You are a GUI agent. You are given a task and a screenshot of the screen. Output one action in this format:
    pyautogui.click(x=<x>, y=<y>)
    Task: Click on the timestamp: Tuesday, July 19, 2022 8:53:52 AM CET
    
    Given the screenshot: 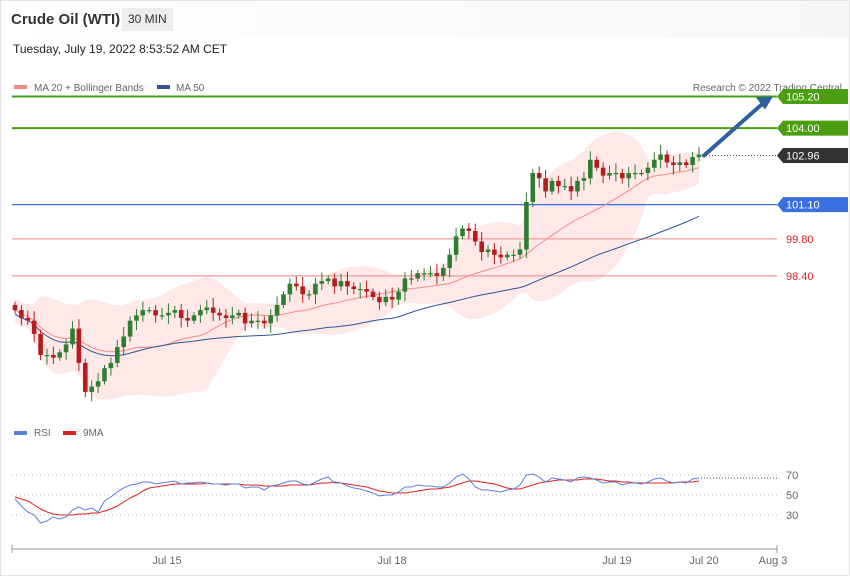 What is the action you would take?
    pyautogui.click(x=120, y=49)
    